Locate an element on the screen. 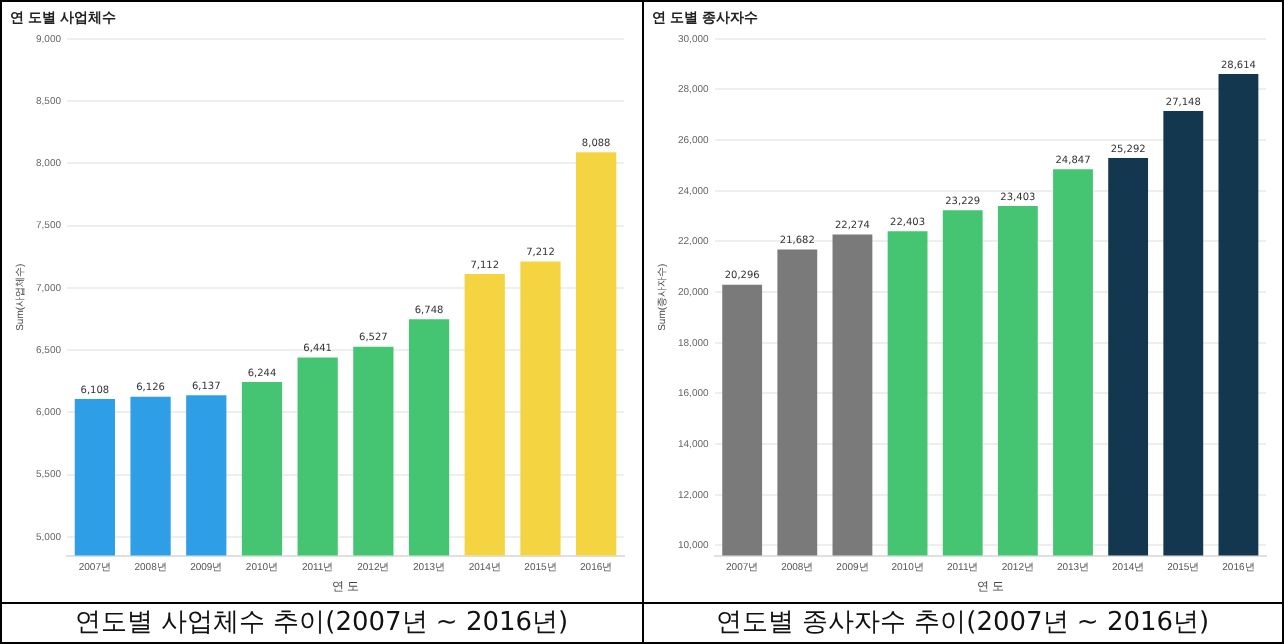 This screenshot has width=1284, height=644. text: 연도별 종사자수 추이(2007년 ~ 2016년) is located at coordinates (962, 622).